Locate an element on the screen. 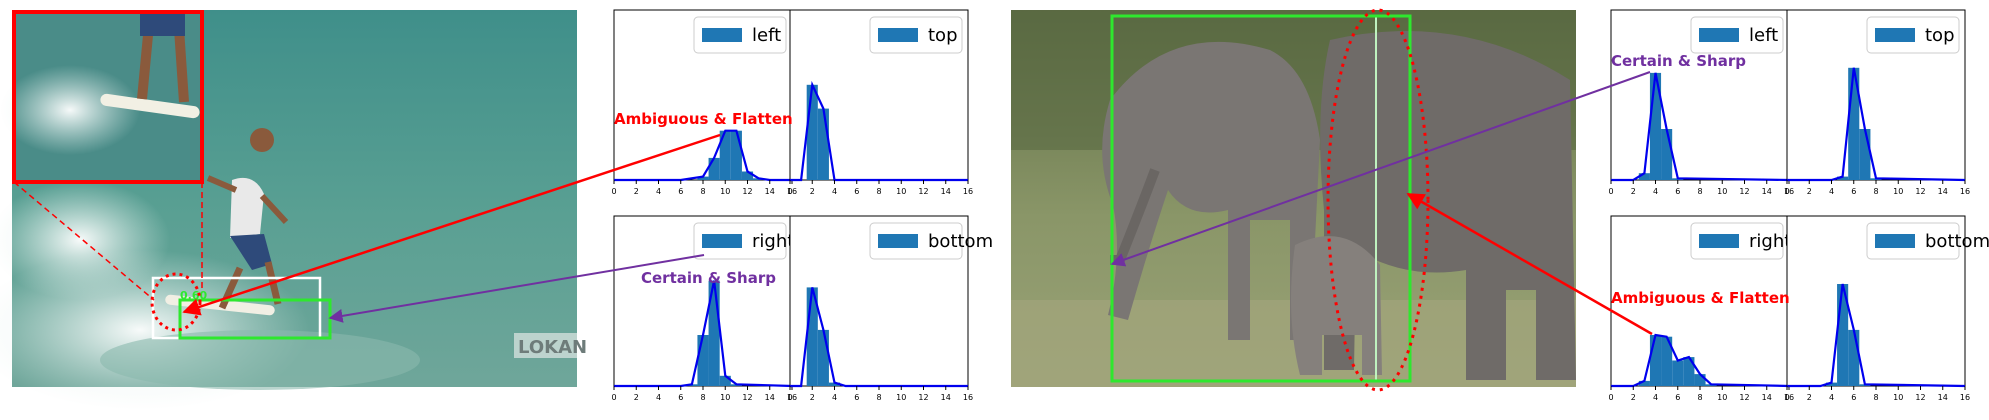  elephant-flatten-arrow is located at coordinates (1529, 264).